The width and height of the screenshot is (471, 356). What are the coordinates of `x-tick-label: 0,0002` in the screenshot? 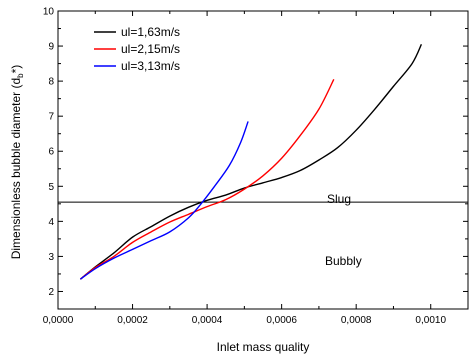 It's located at (132, 320).